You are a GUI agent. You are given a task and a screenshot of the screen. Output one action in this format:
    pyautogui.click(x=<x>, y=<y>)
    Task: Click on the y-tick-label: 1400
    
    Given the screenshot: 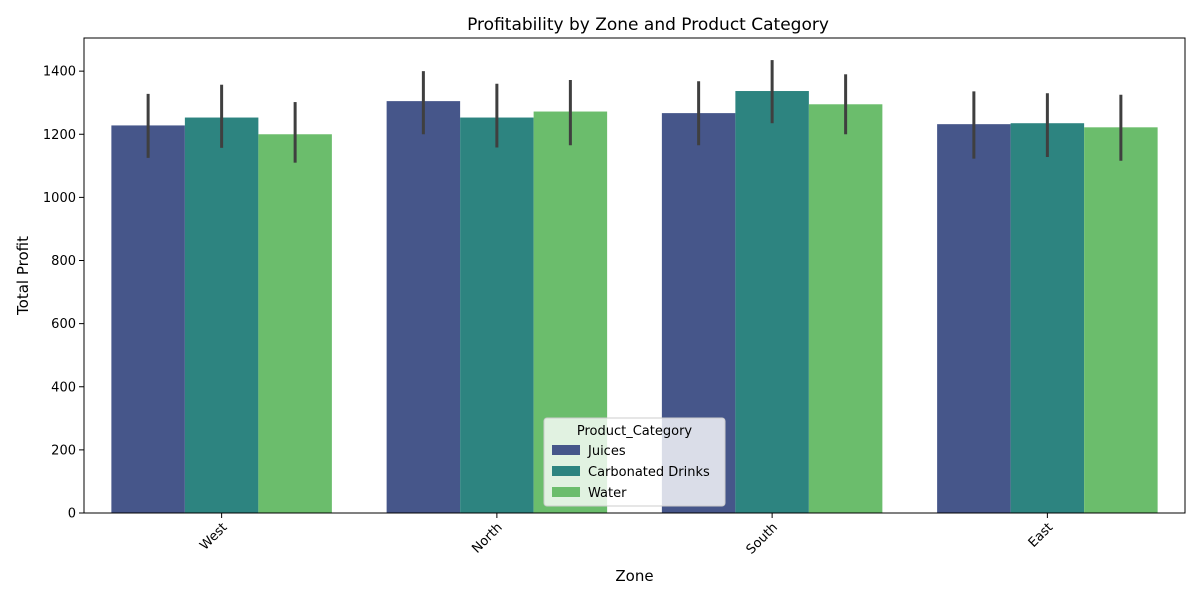 What is the action you would take?
    pyautogui.click(x=59, y=72)
    